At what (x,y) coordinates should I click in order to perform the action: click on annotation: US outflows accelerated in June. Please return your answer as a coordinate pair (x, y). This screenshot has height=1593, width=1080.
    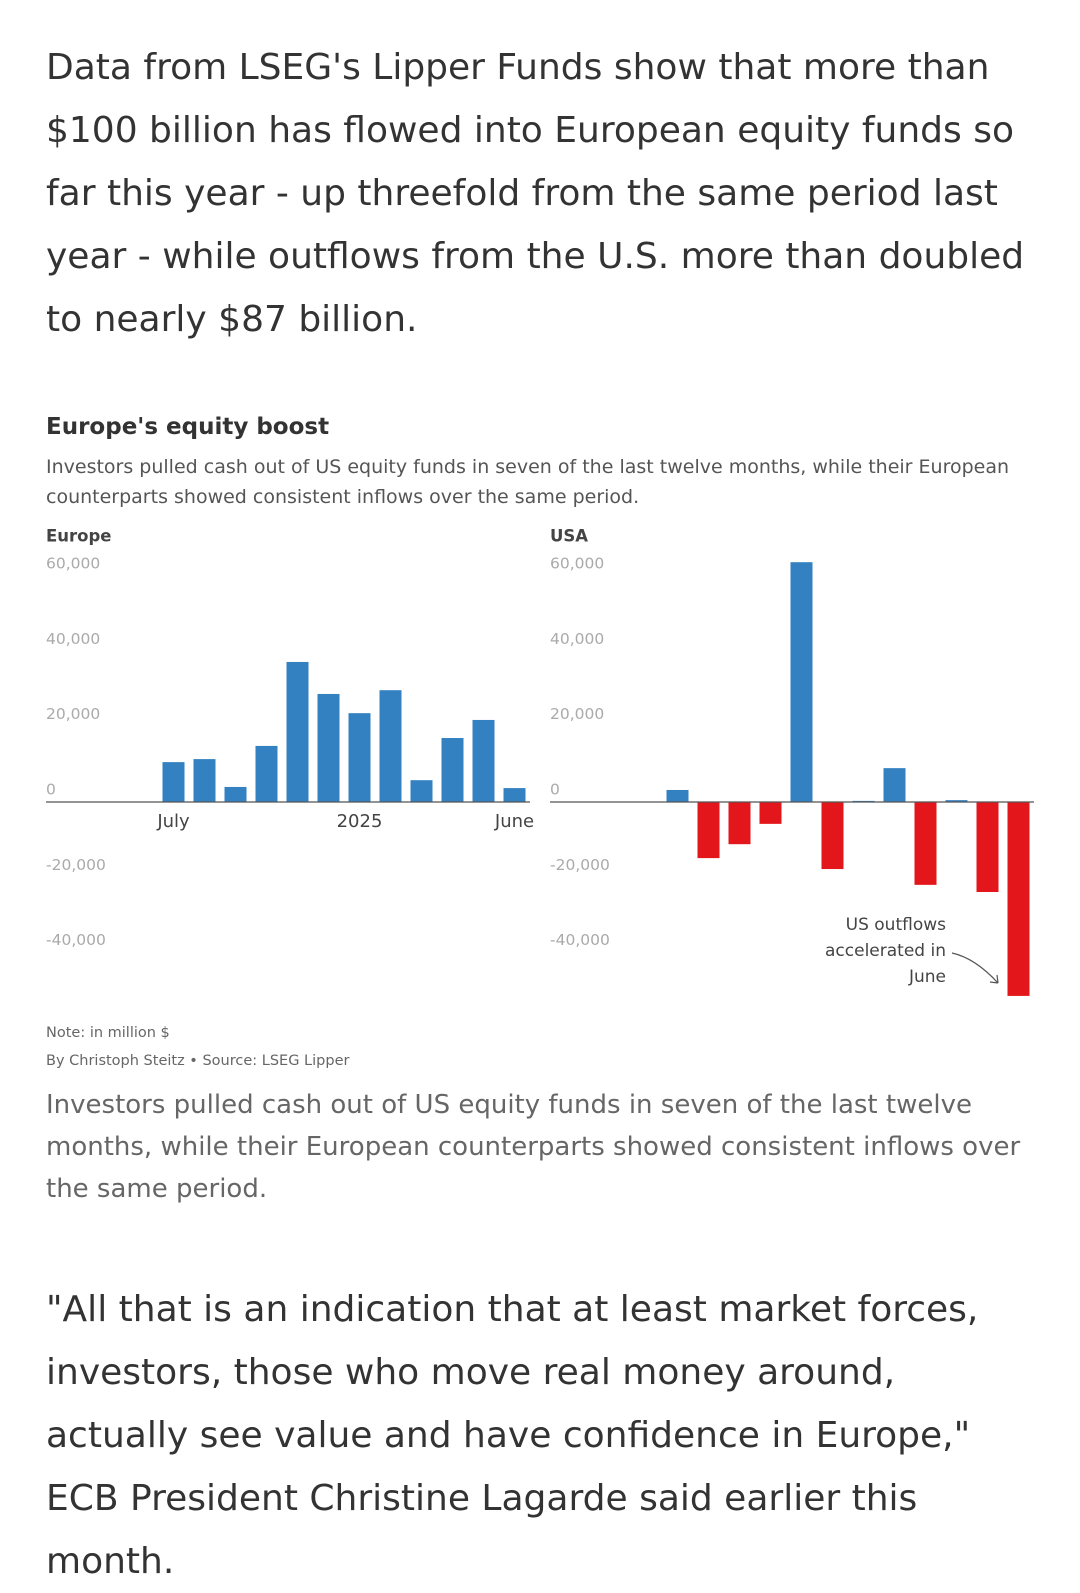
    Looking at the image, I should click on (885, 951).